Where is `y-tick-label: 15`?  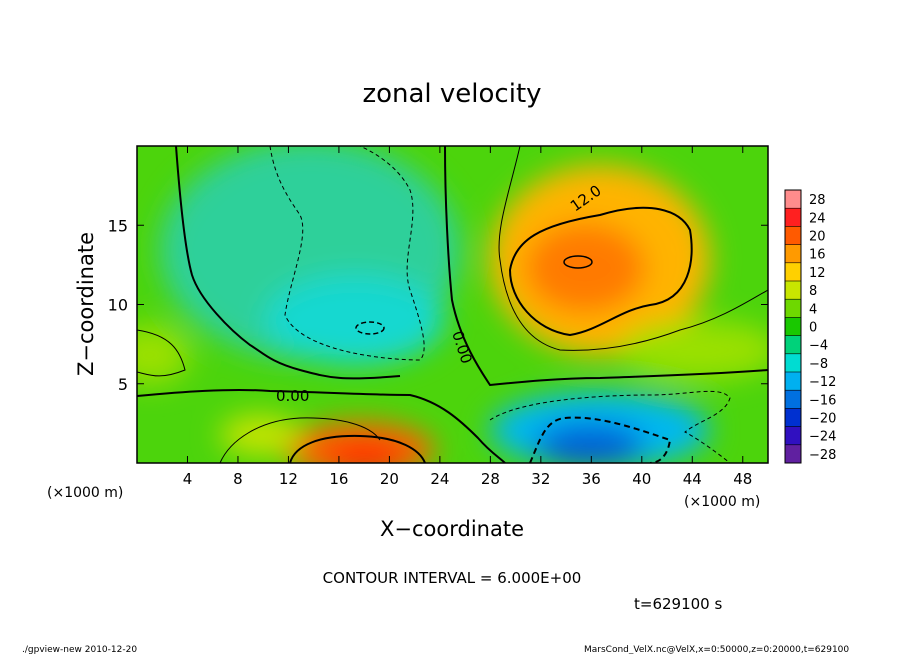 y-tick-label: 15 is located at coordinates (118, 225).